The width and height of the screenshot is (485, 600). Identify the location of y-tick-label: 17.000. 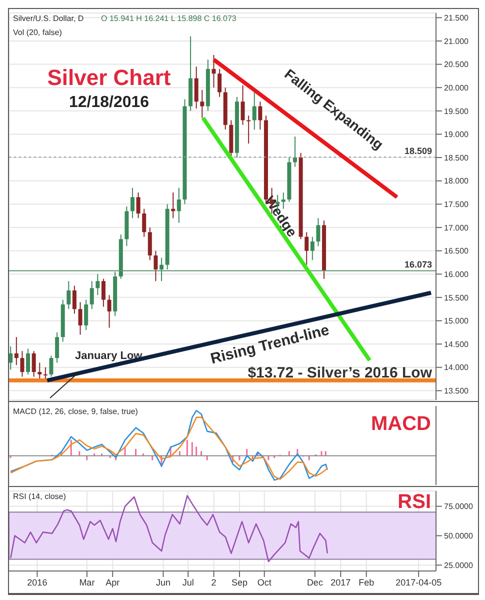
(457, 227).